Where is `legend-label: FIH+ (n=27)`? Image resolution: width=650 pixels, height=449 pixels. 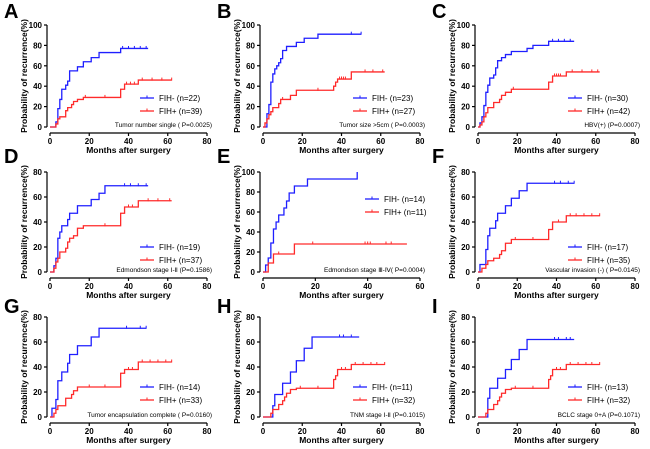 legend-label: FIH+ (n=27) is located at coordinates (393, 111).